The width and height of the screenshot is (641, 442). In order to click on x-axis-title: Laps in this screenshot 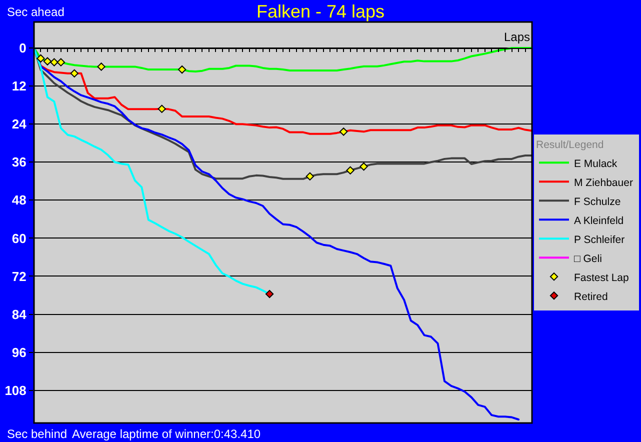, I will do `click(517, 37)`.